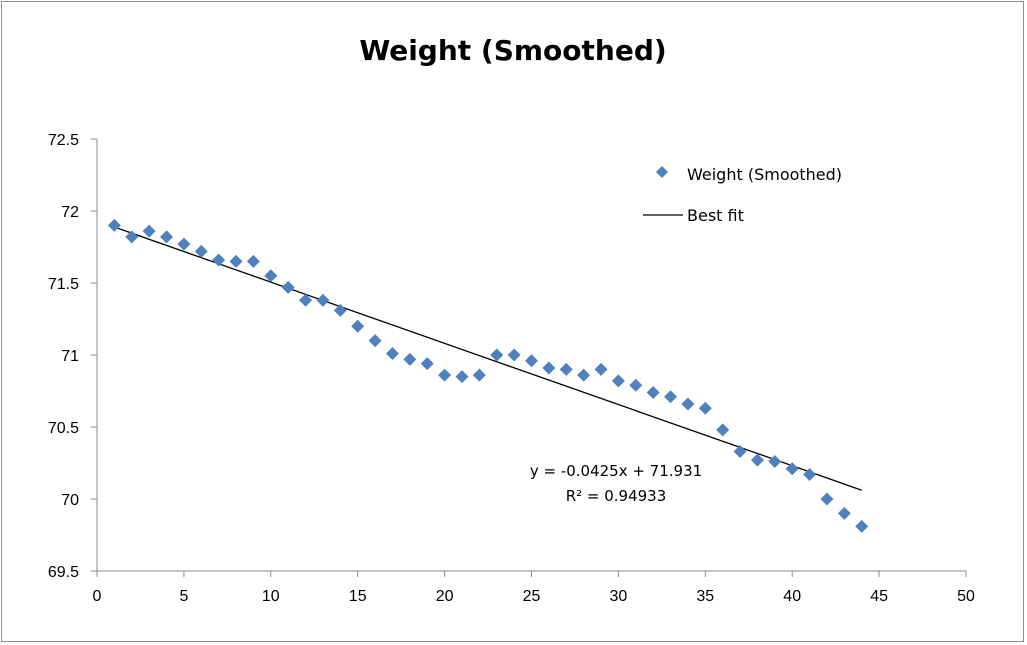  I want to click on x-tick-label: 30, so click(619, 596).